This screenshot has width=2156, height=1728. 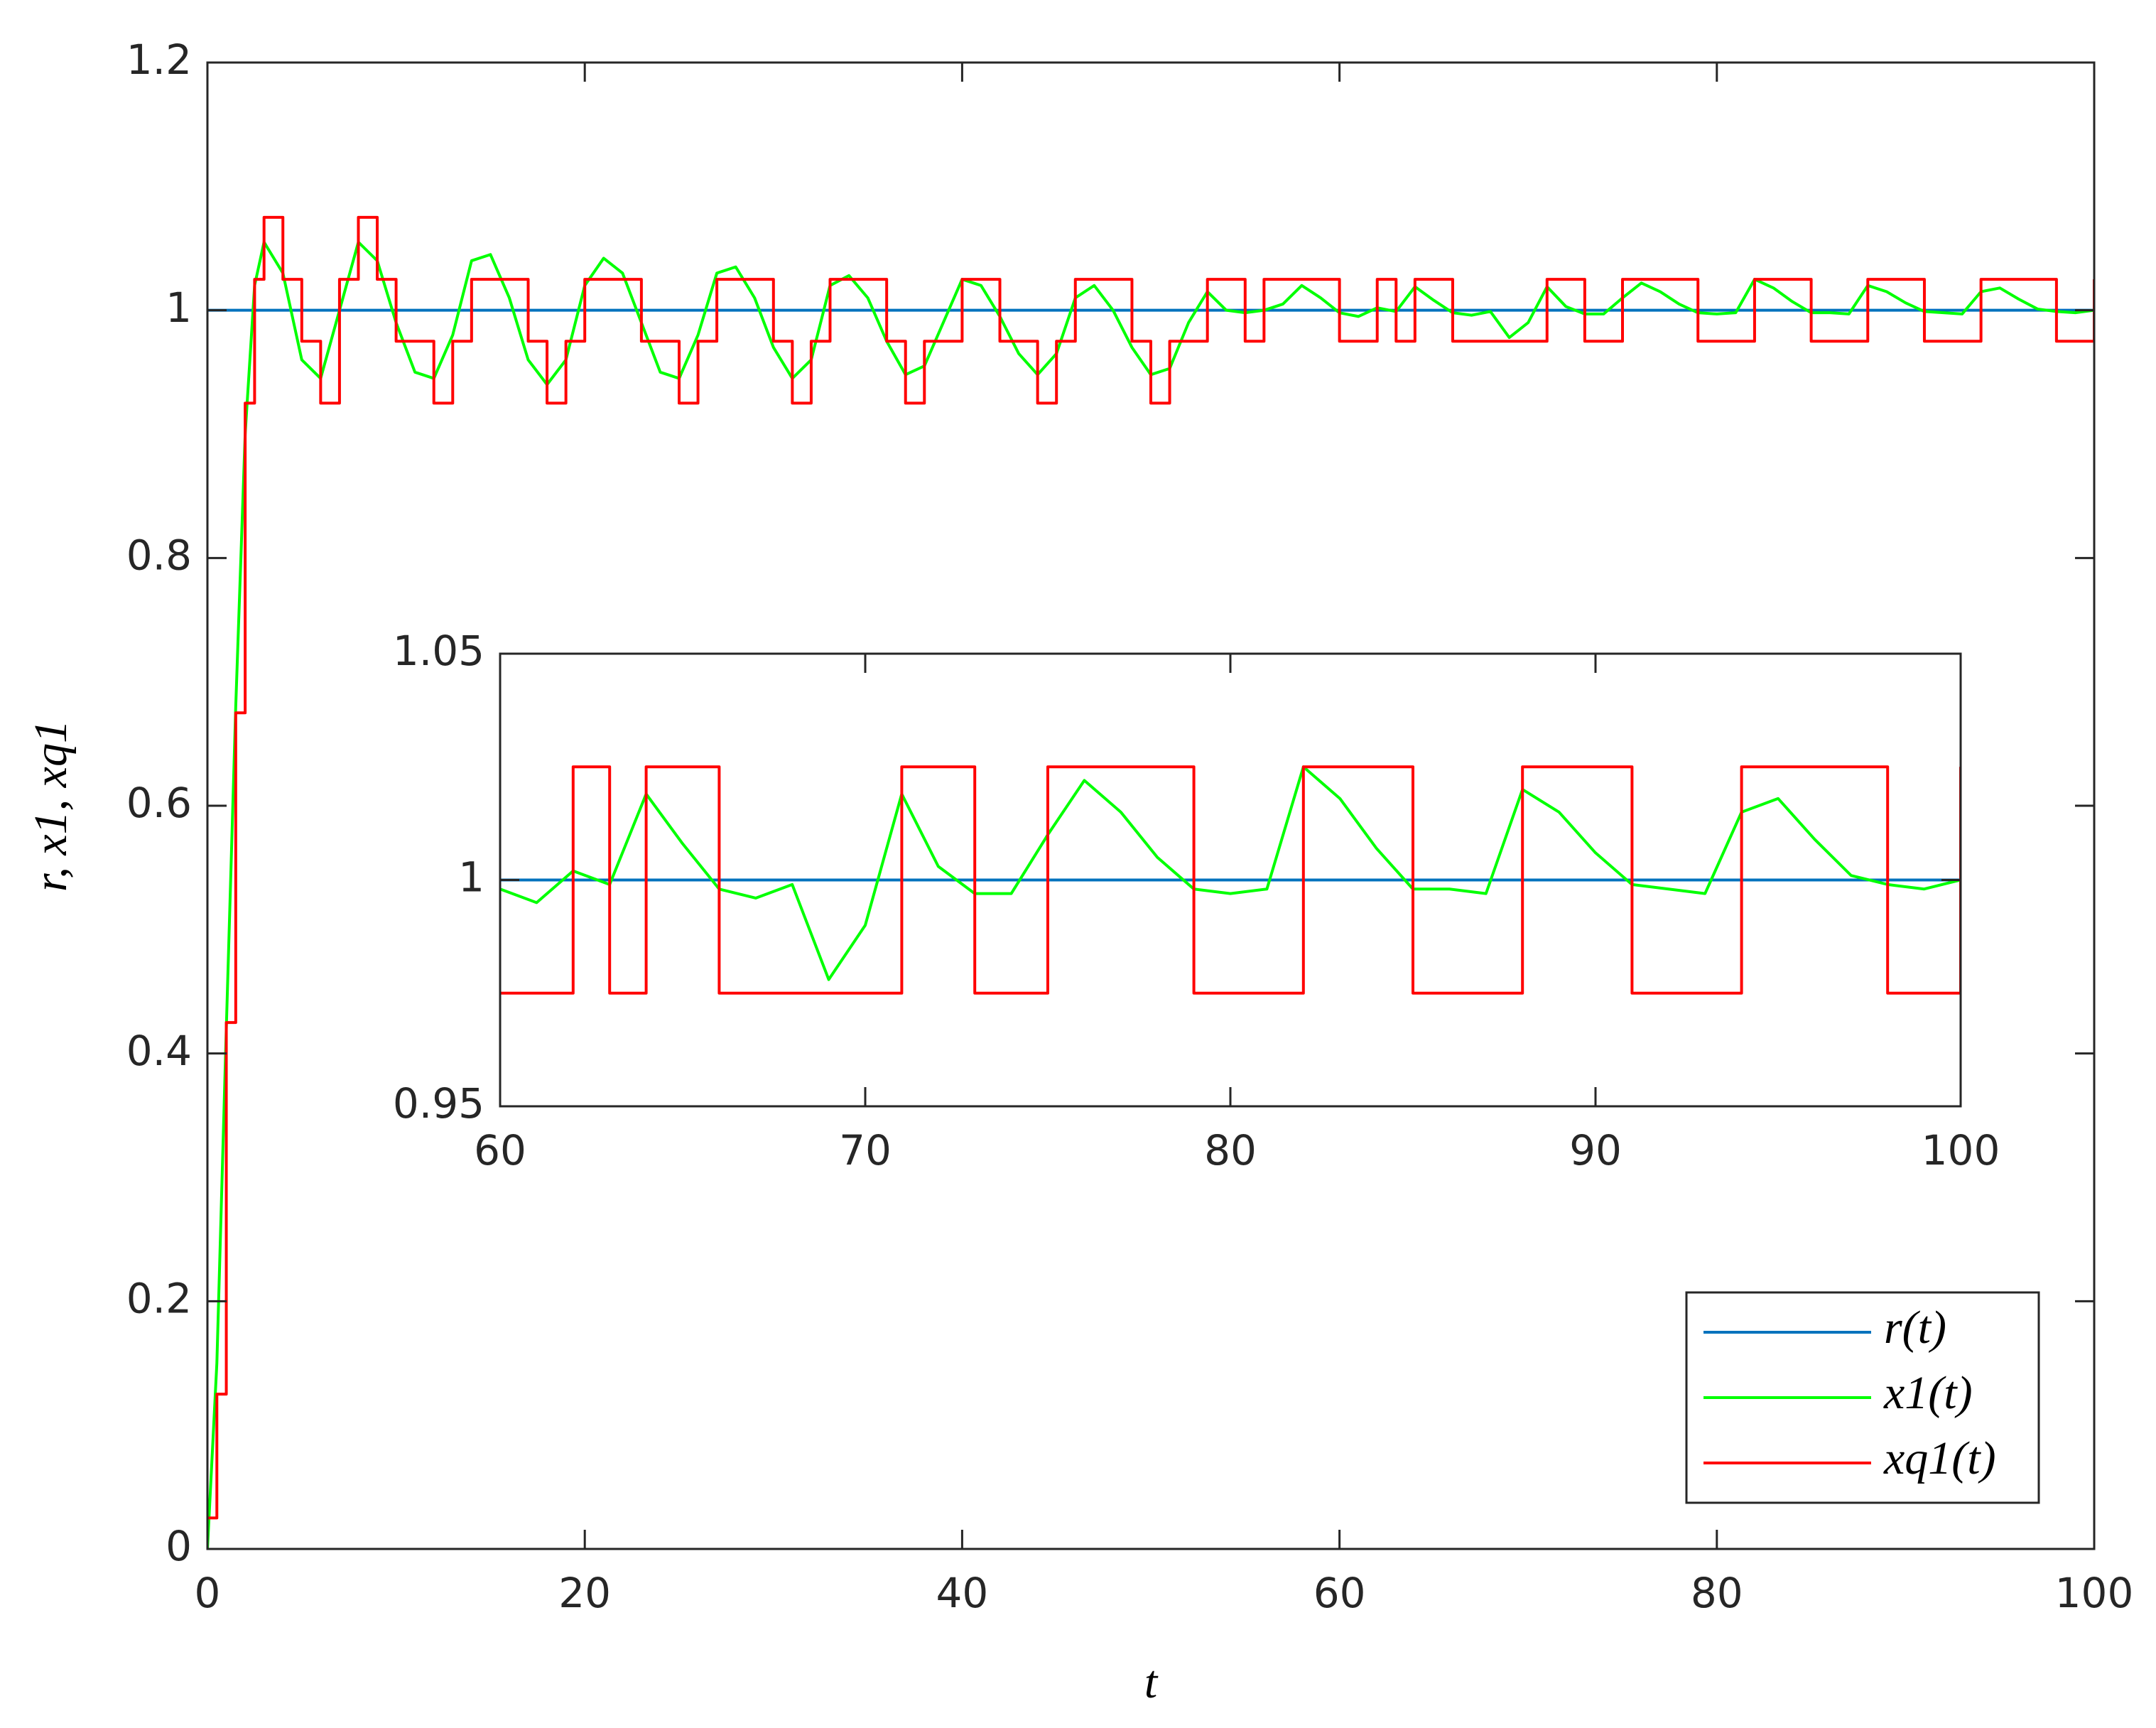 What do you see at coordinates (1928, 1393) in the screenshot?
I see `legend-label: x1(t)` at bounding box center [1928, 1393].